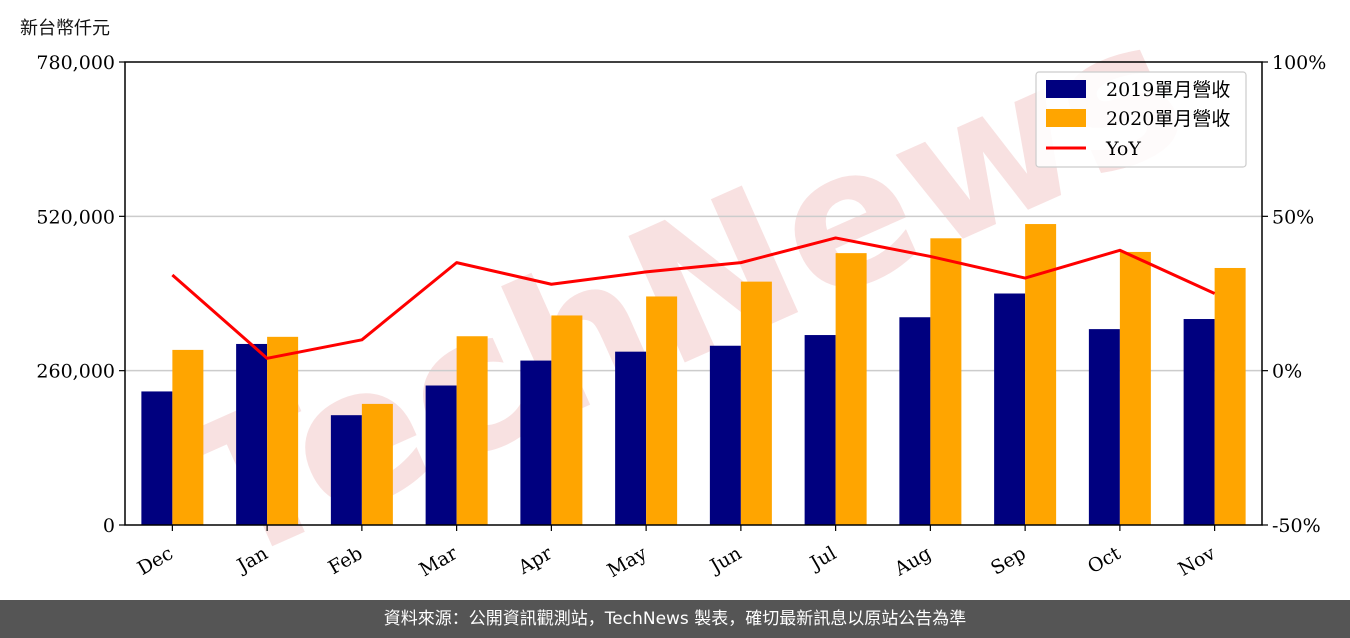 This screenshot has width=1350, height=638. What do you see at coordinates (1168, 119) in the screenshot?
I see `legend-label: 2020單月營收` at bounding box center [1168, 119].